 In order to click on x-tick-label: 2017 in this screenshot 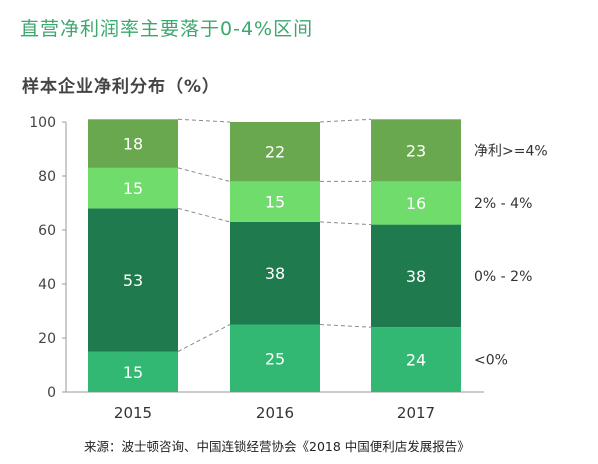, I will do `click(416, 413)`.